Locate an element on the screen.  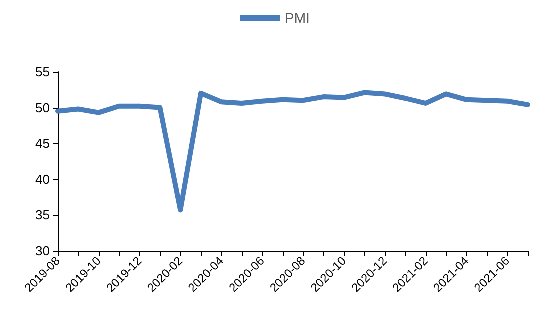
legend-label: PMI is located at coordinates (297, 18).